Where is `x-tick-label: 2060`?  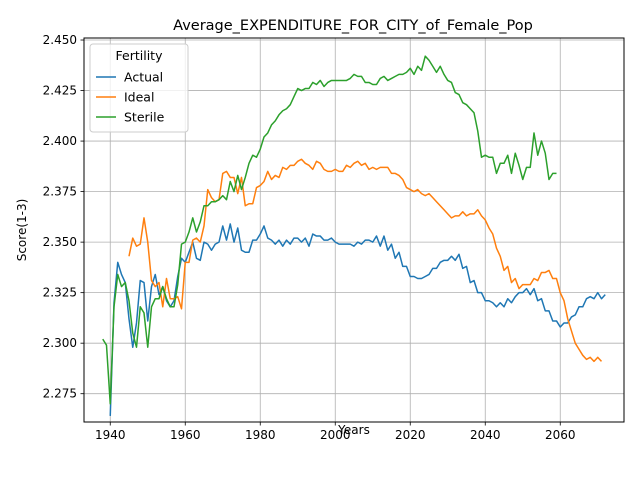 x-tick-label: 2060 is located at coordinates (560, 435).